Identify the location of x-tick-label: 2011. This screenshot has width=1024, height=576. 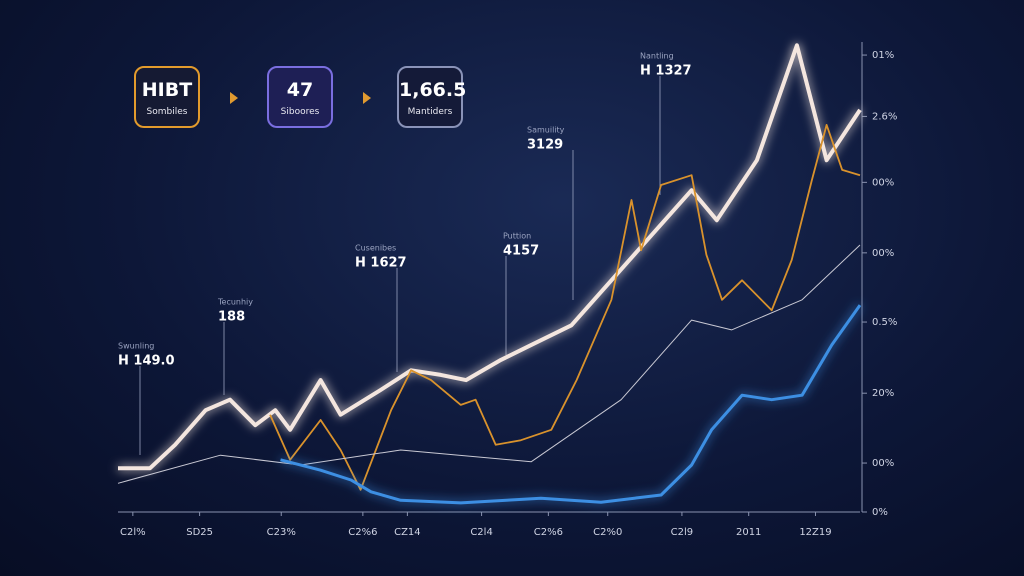
(748, 532).